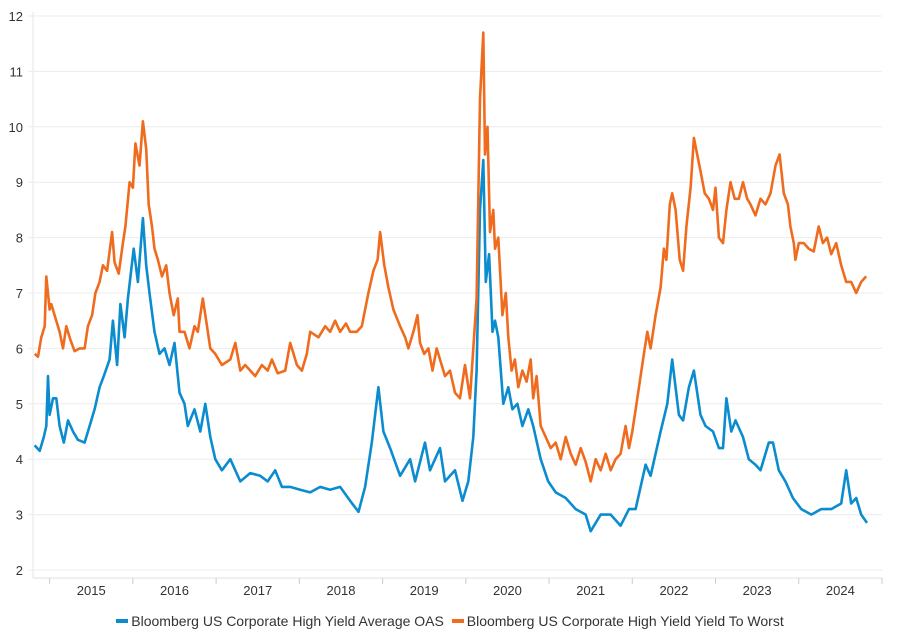  Describe the element at coordinates (91, 590) in the screenshot. I see `x-tick-label: 2015` at that location.